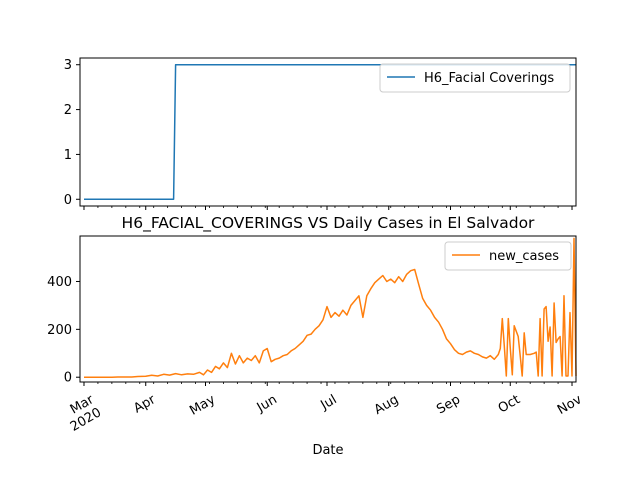 Image resolution: width=640 pixels, height=484 pixels. I want to click on top-legend: H6_Facial Coverings, so click(475, 78).